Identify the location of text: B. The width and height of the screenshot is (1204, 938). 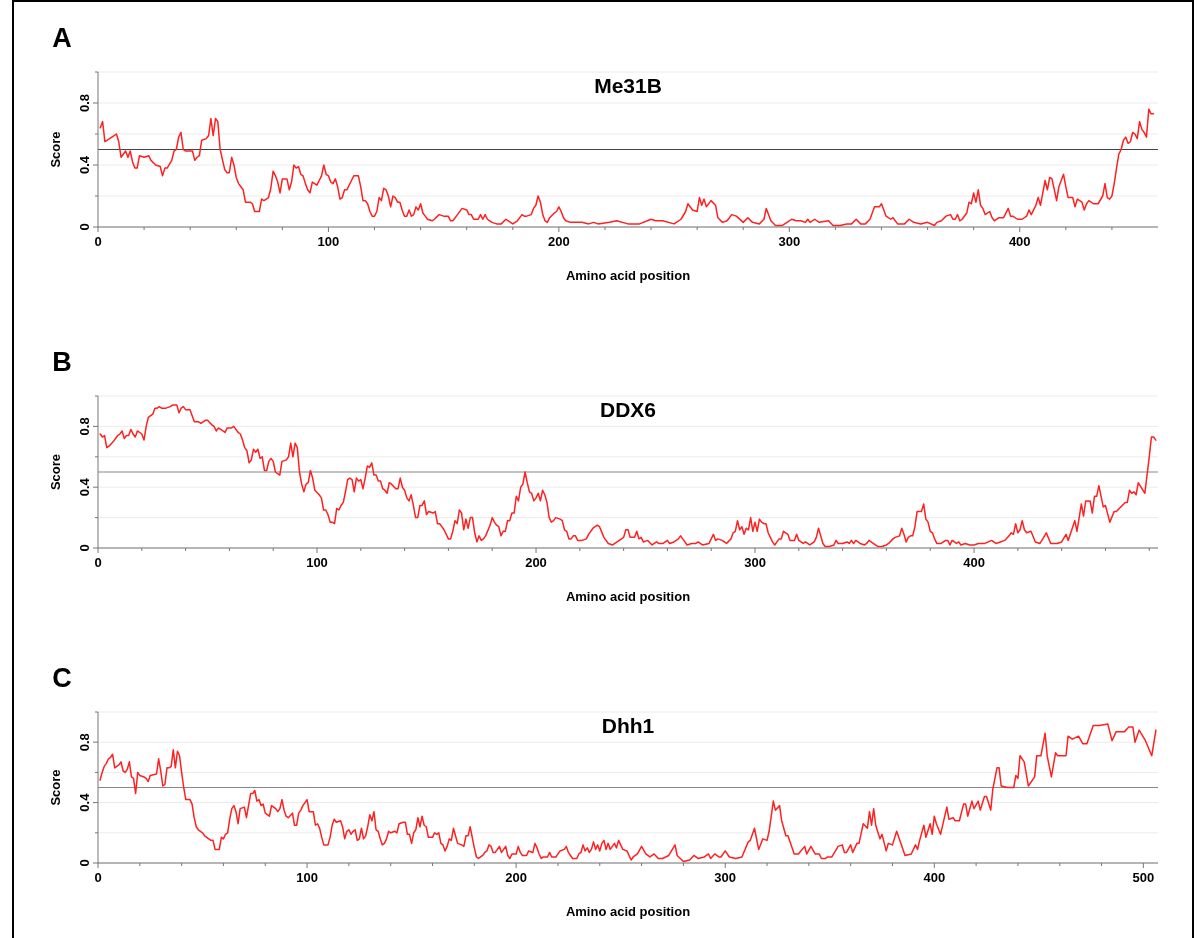
(62, 362).